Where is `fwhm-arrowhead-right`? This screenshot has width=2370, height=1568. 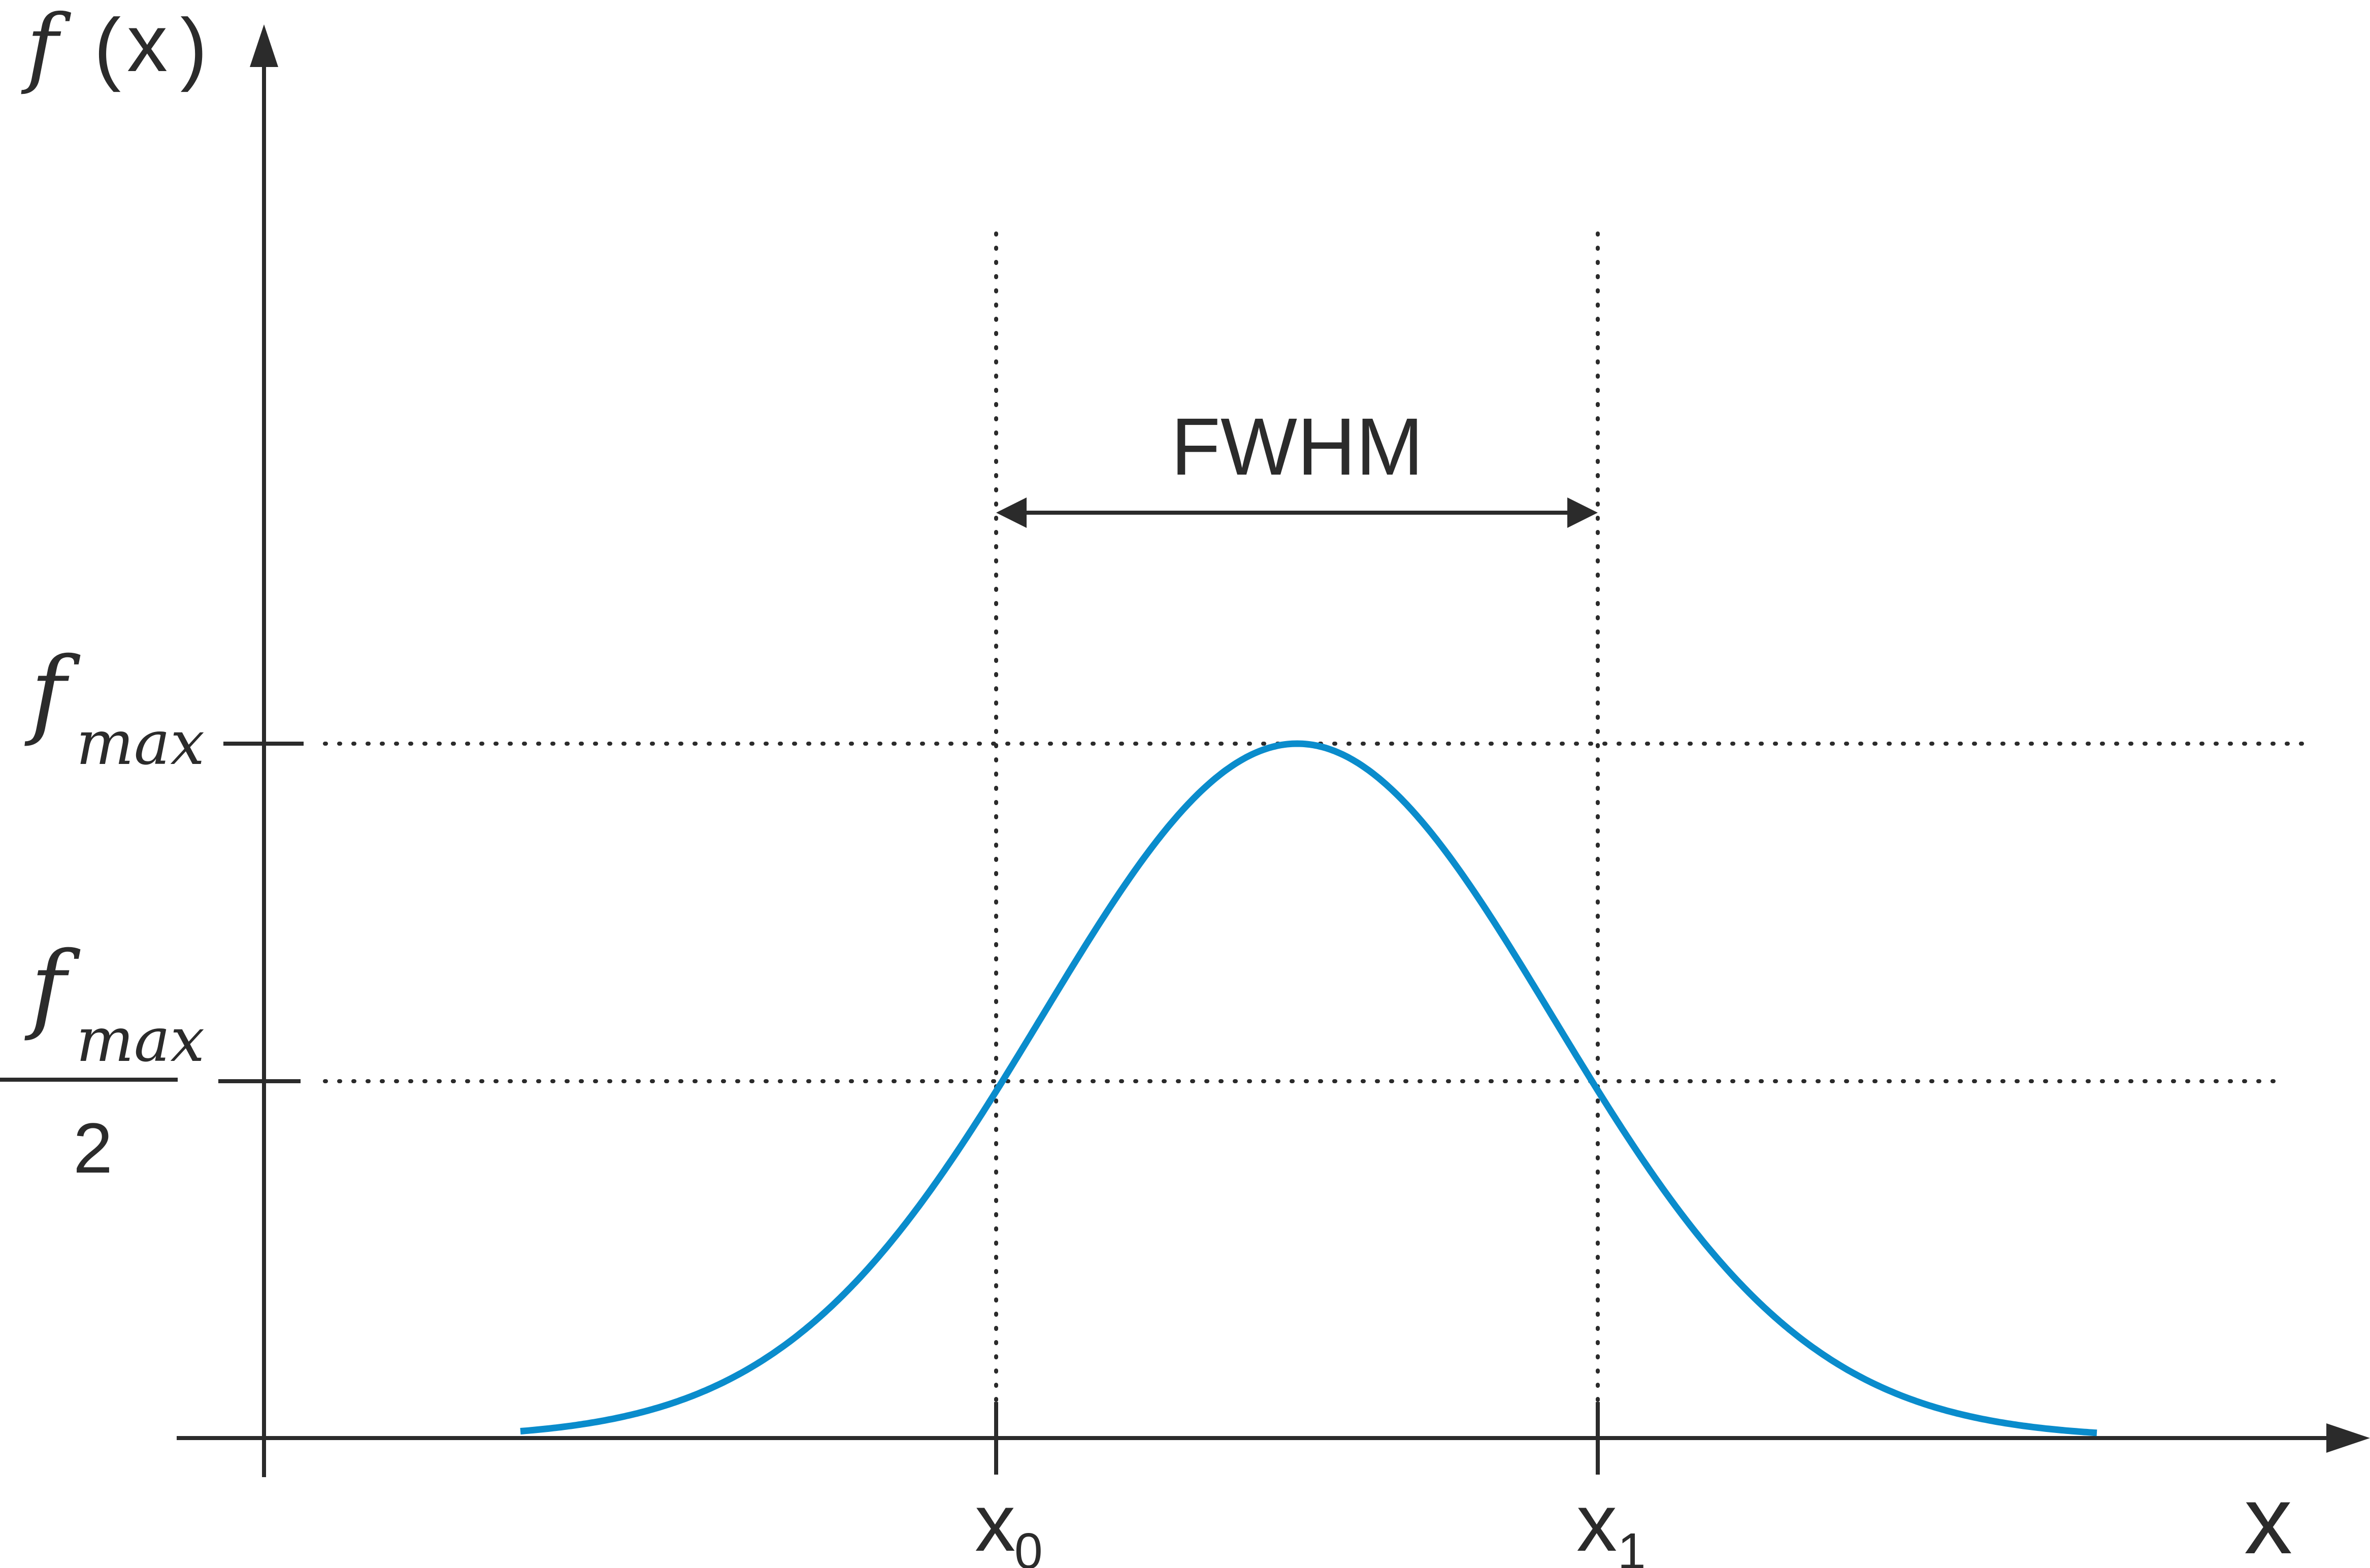
fwhm-arrowhead-right is located at coordinates (1582, 512).